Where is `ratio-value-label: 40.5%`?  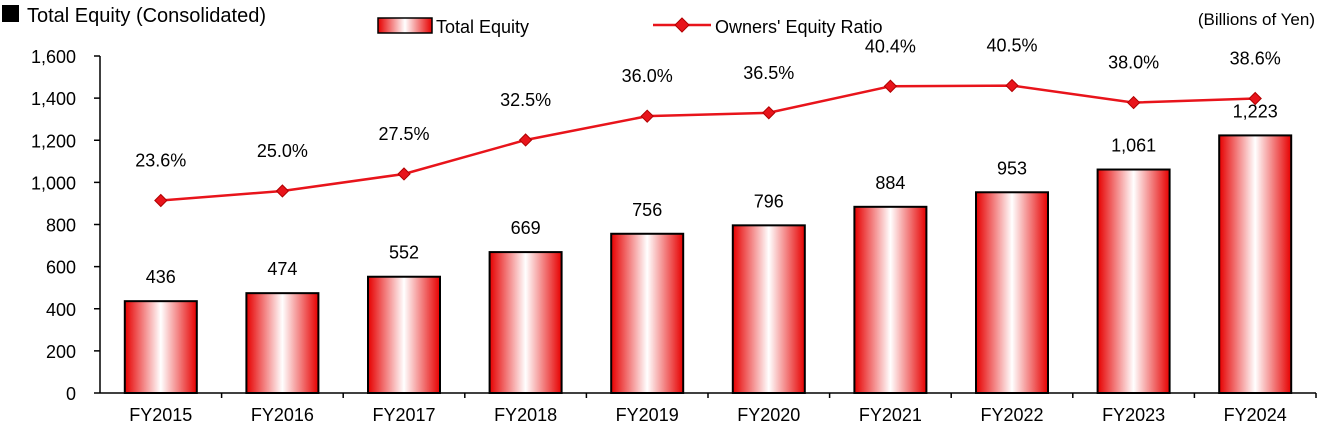 ratio-value-label: 40.5% is located at coordinates (1011, 46).